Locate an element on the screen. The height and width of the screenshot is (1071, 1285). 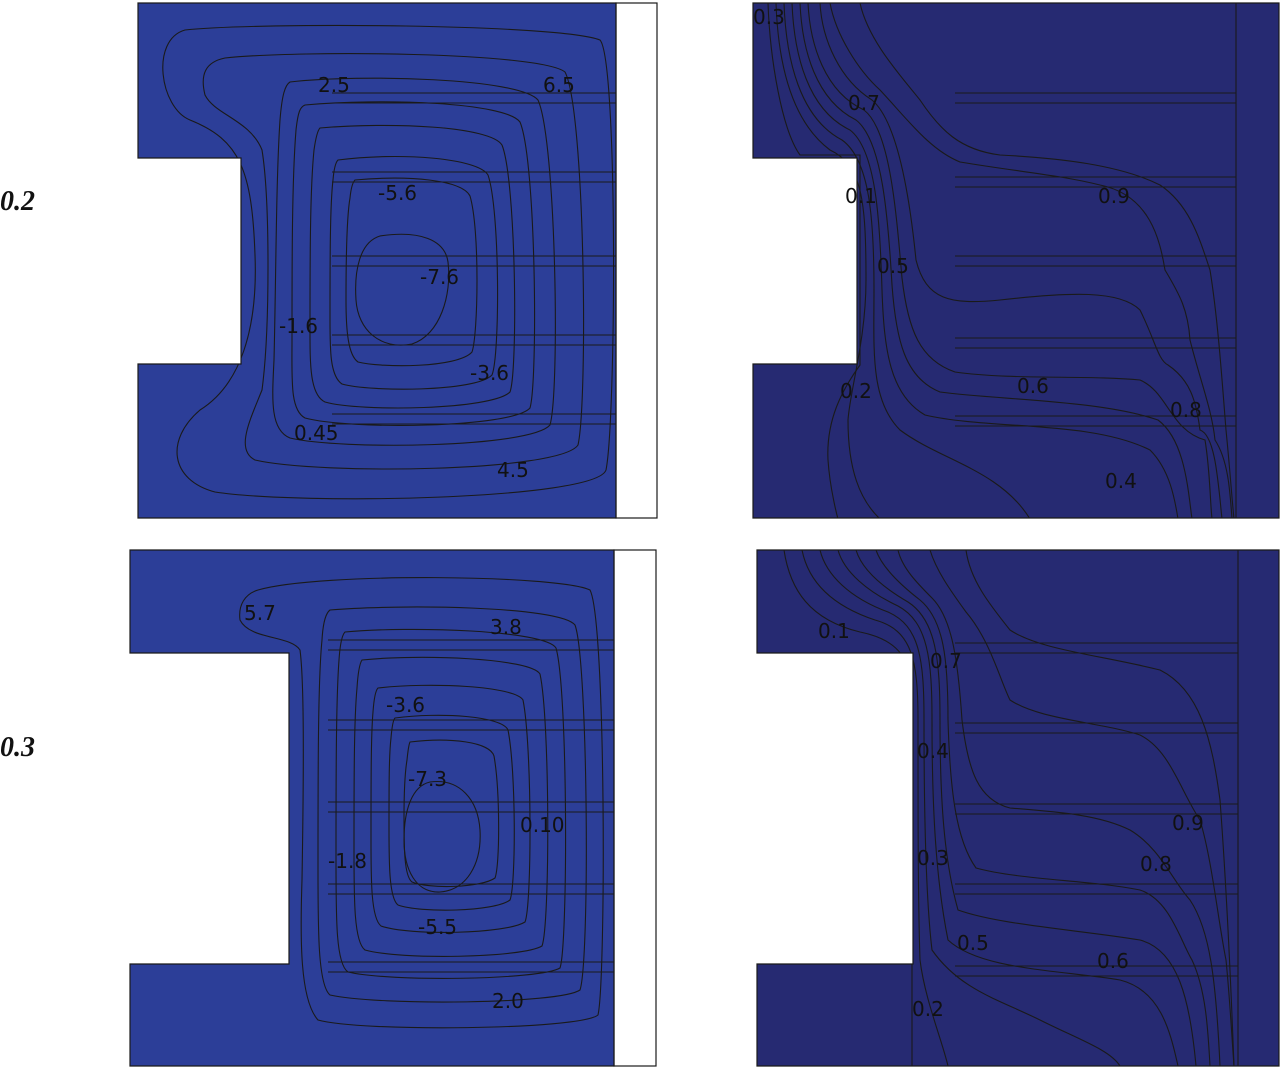
br-label-7: 0.5 is located at coordinates (973, 943).